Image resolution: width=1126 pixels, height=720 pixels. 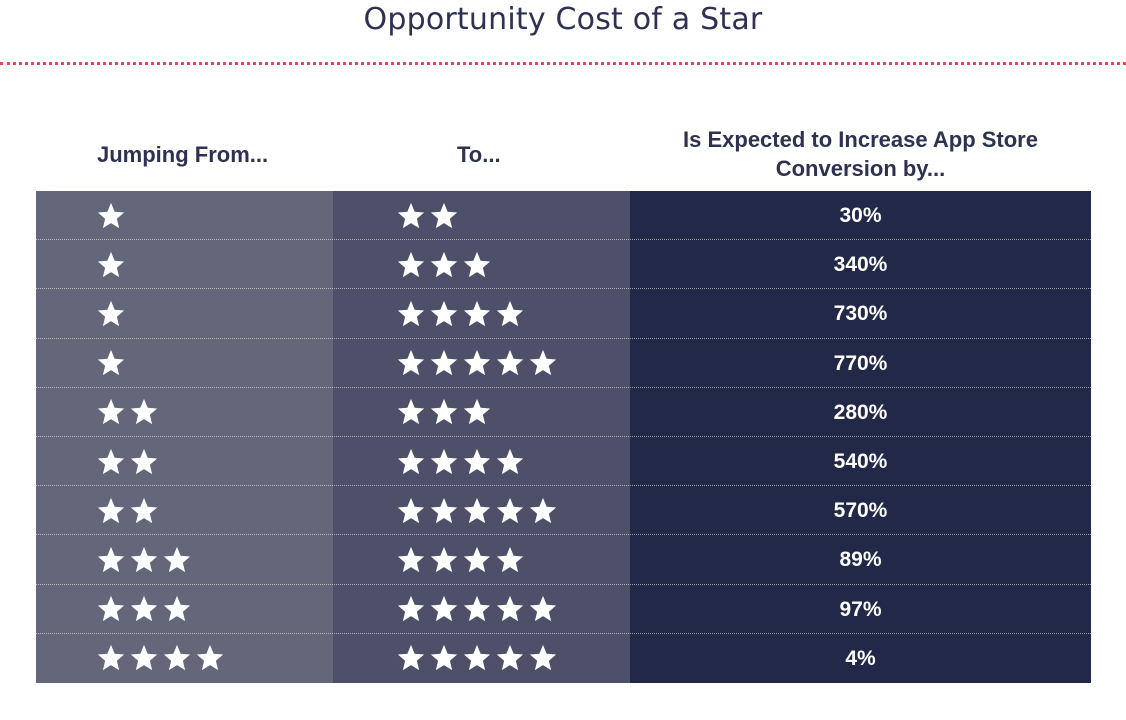 I want to click on conversion-increase-value: 30%, so click(x=860, y=215).